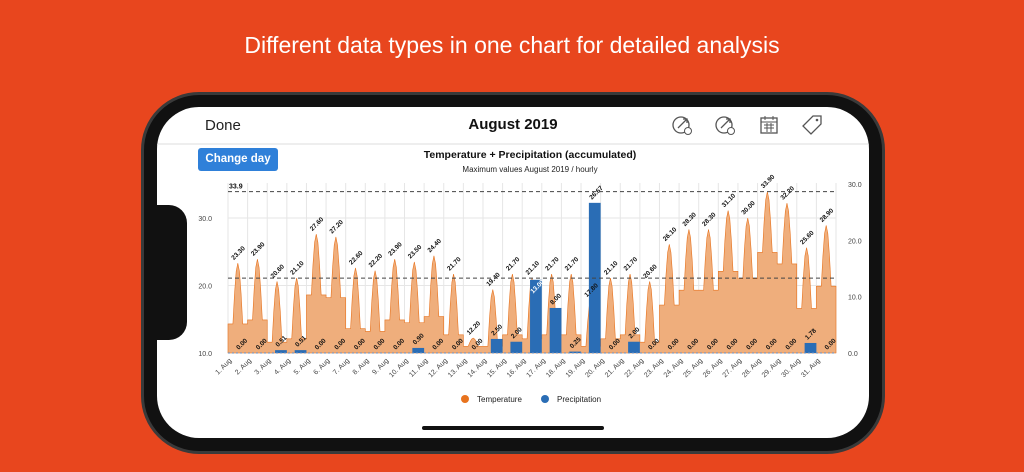 The width and height of the screenshot is (1024, 472). Describe the element at coordinates (579, 399) in the screenshot. I see `legend-label: Precipitation` at that location.